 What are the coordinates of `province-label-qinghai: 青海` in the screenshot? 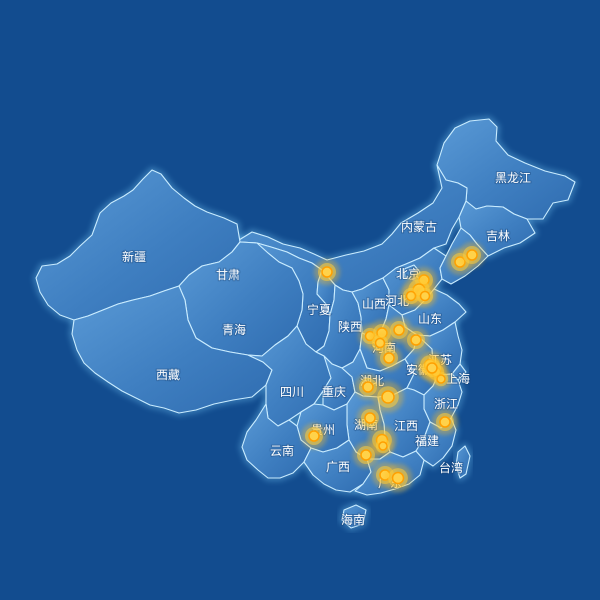 It's located at (234, 329).